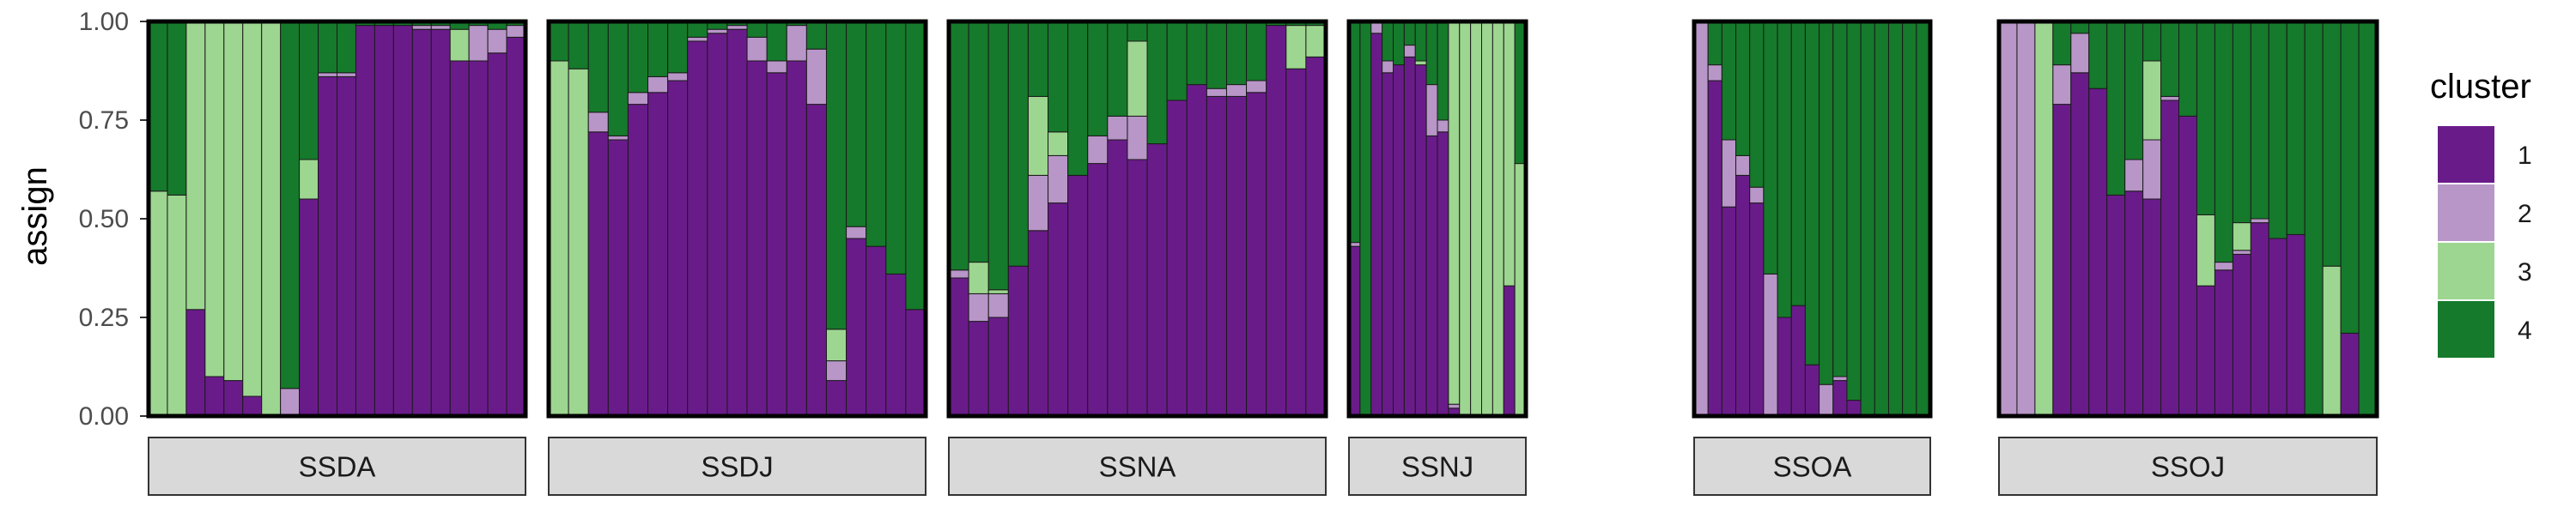 This screenshot has height=519, width=2576. Describe the element at coordinates (1813, 219) in the screenshot. I see `panel-border` at that location.